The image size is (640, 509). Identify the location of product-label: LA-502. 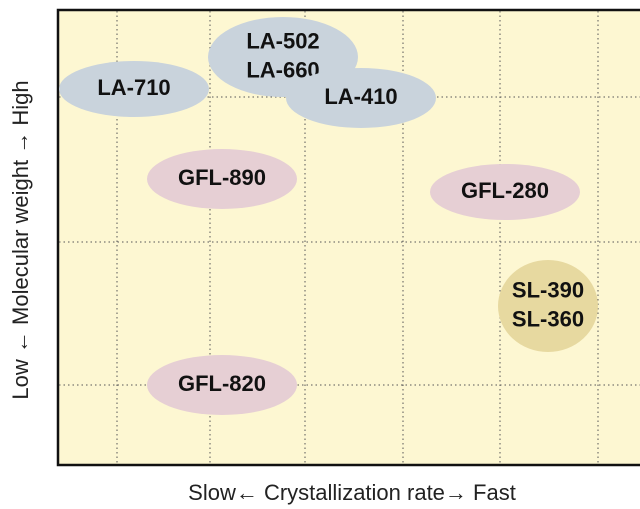
(282, 40).